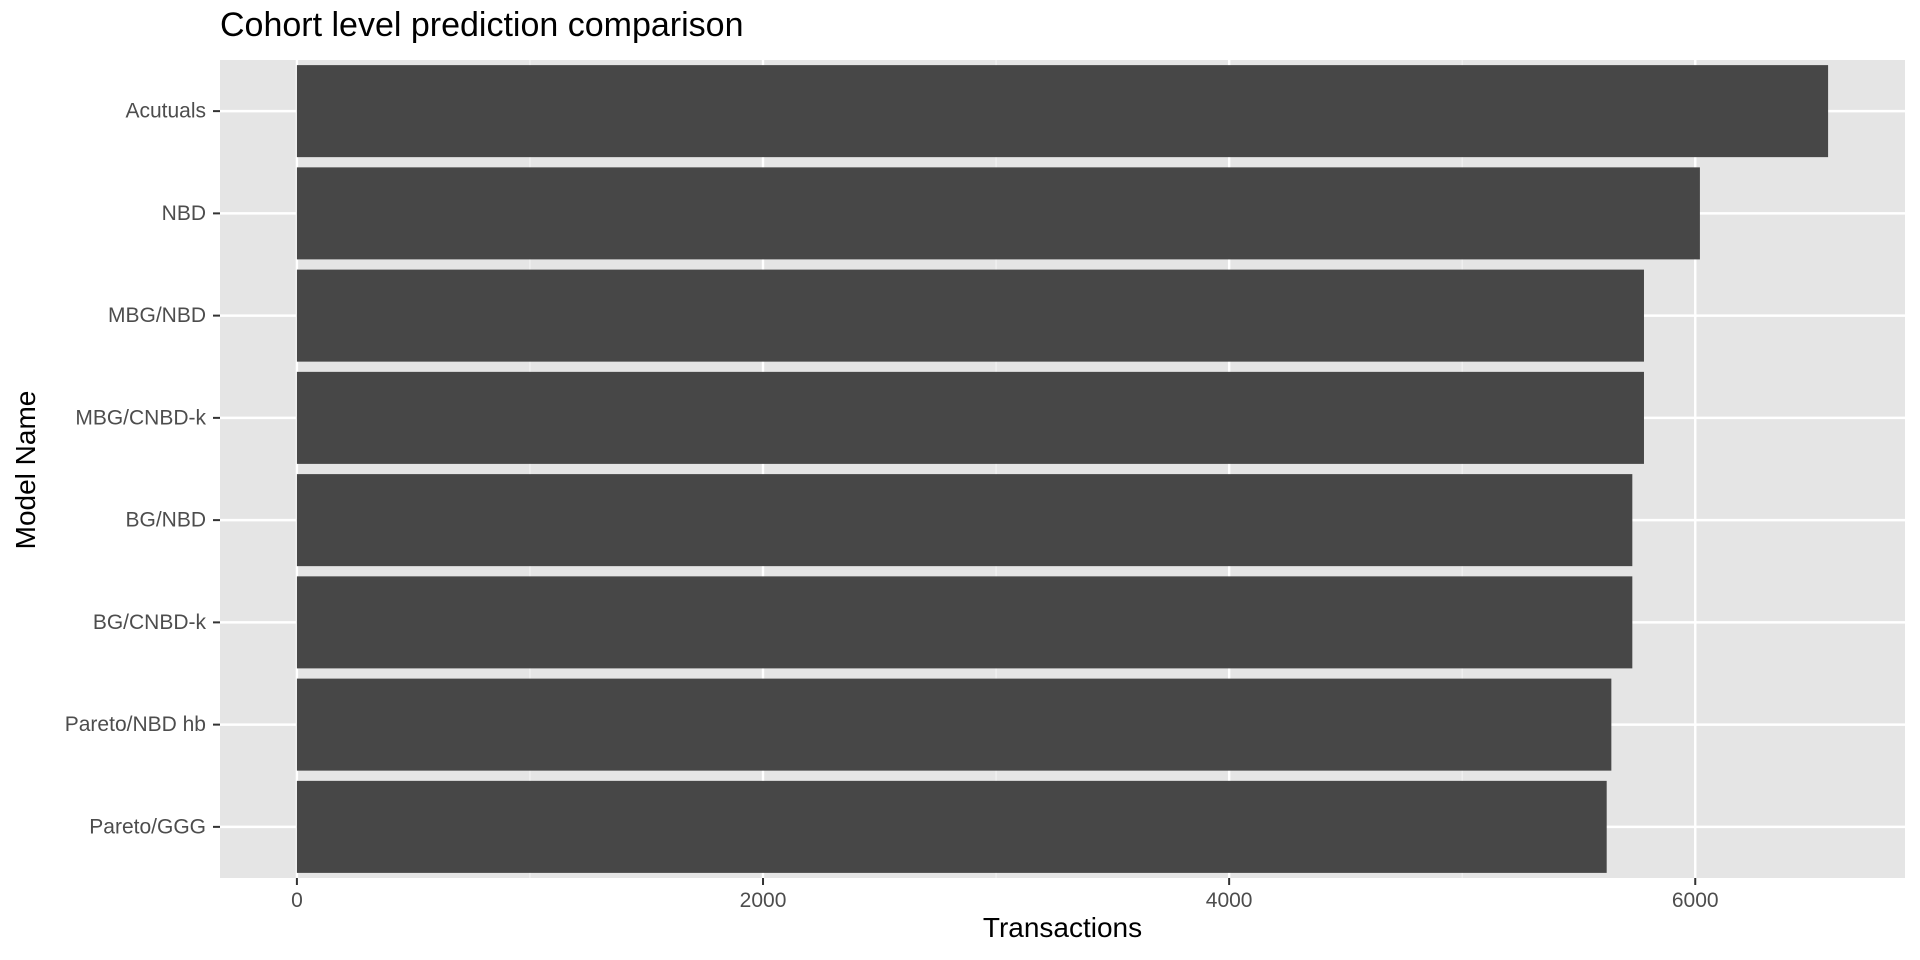 The image size is (1920, 960). Describe the element at coordinates (157, 315) in the screenshot. I see `y-tick-label: MBG/NBD` at that location.